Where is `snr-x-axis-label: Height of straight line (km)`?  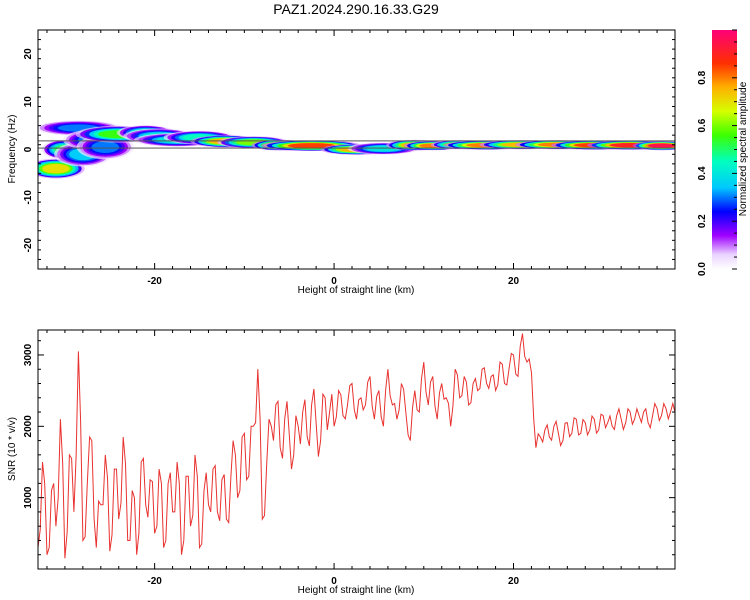 snr-x-axis-label: Height of straight line (km) is located at coordinates (356, 590).